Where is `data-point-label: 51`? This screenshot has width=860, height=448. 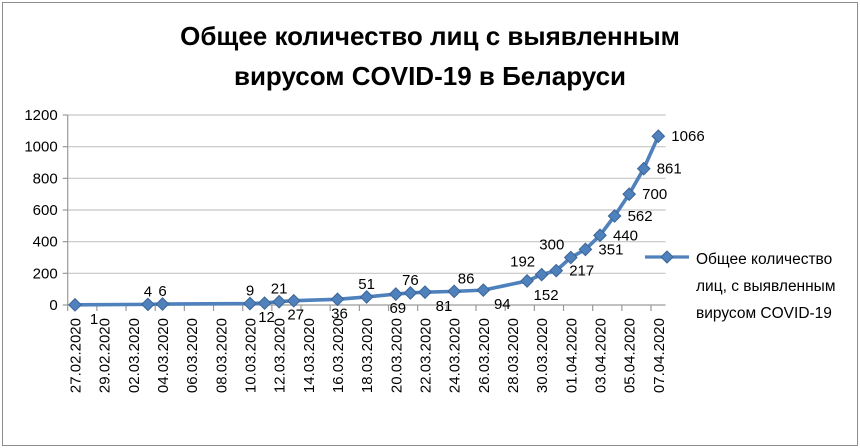
data-point-label: 51 is located at coordinates (366, 284).